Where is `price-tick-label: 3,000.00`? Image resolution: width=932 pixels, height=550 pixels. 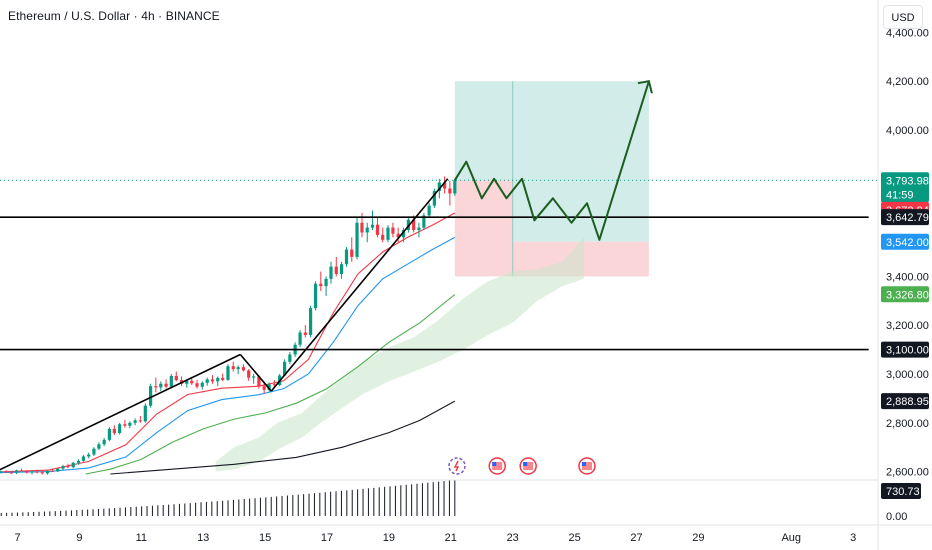
price-tick-label: 3,000.00 is located at coordinates (907, 375).